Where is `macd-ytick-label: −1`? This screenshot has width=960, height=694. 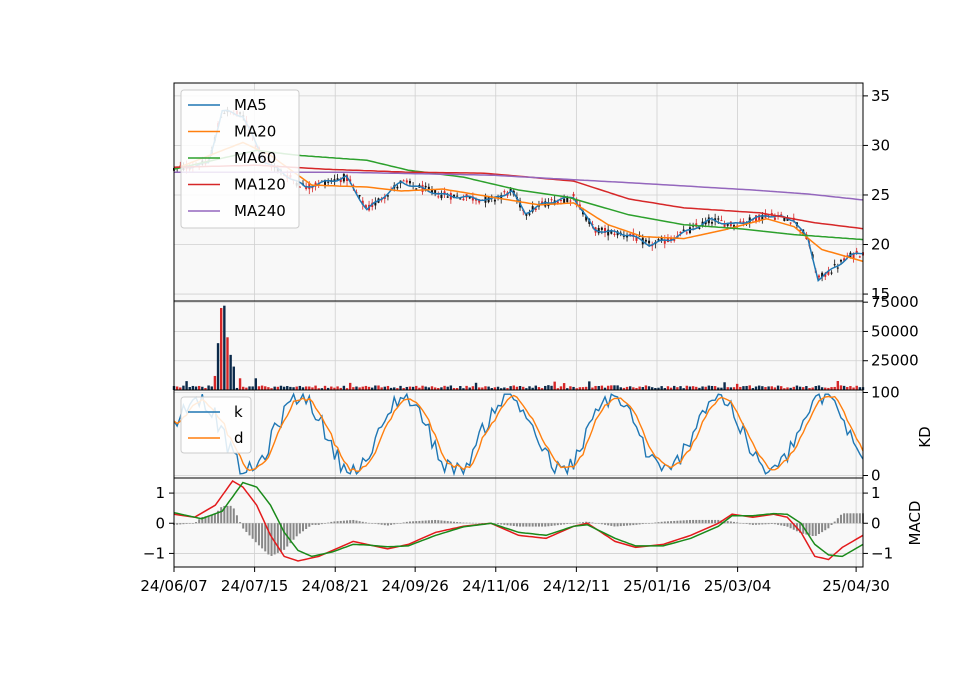 macd-ytick-label: −1 is located at coordinates (882, 553).